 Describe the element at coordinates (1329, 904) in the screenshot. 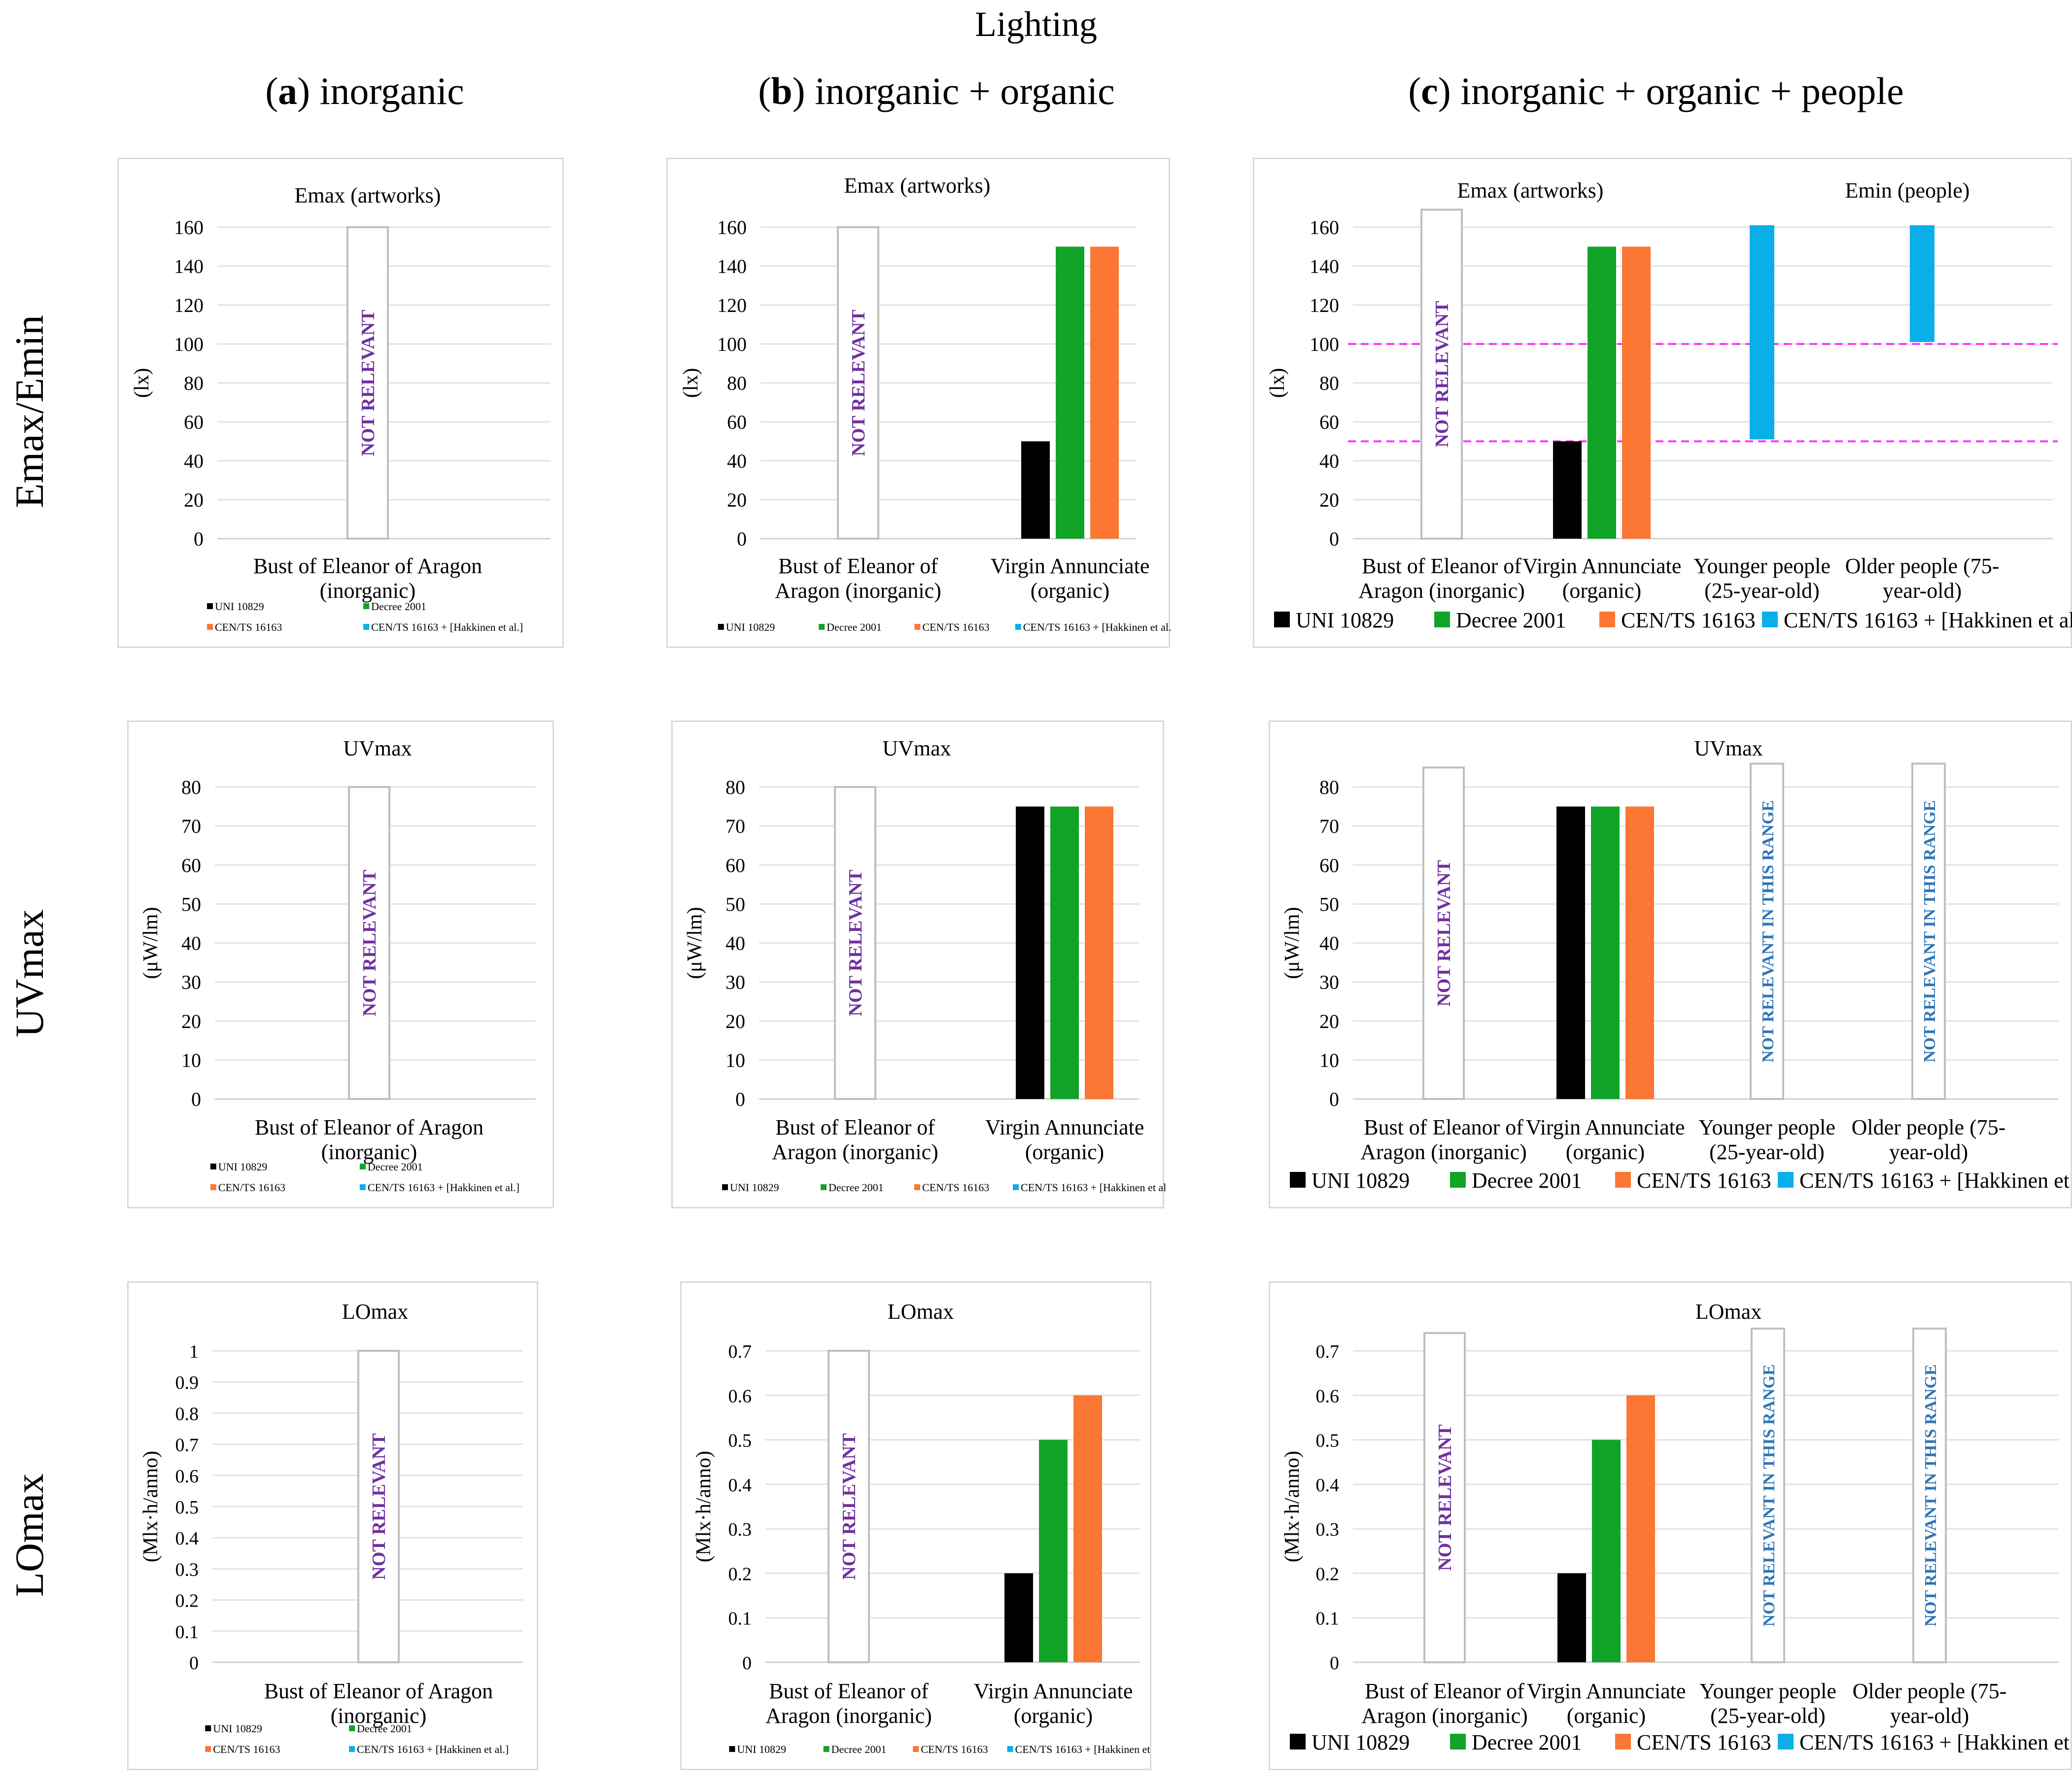

I see `y-tick-label: 50` at that location.